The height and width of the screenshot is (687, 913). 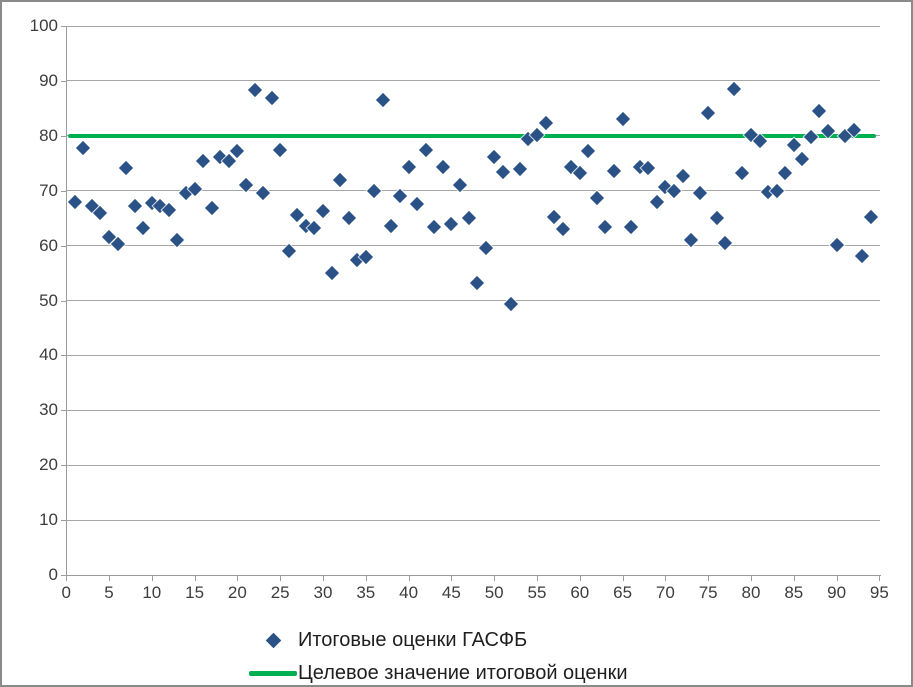 What do you see at coordinates (323, 592) in the screenshot?
I see `x-tick-label: 30` at bounding box center [323, 592].